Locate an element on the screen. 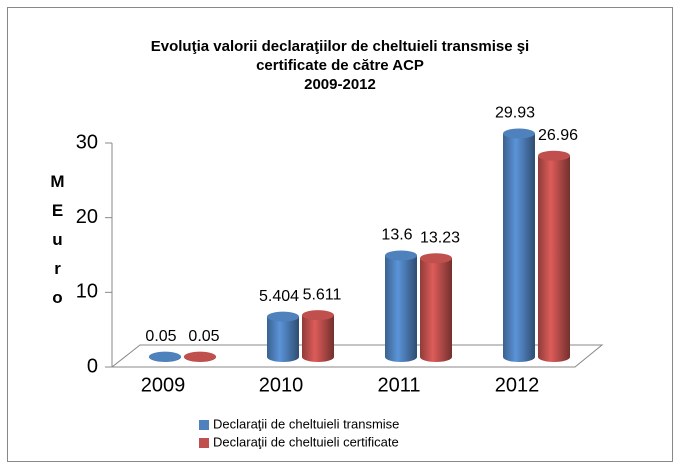  chart-title: 2009-2012 is located at coordinates (340, 84).